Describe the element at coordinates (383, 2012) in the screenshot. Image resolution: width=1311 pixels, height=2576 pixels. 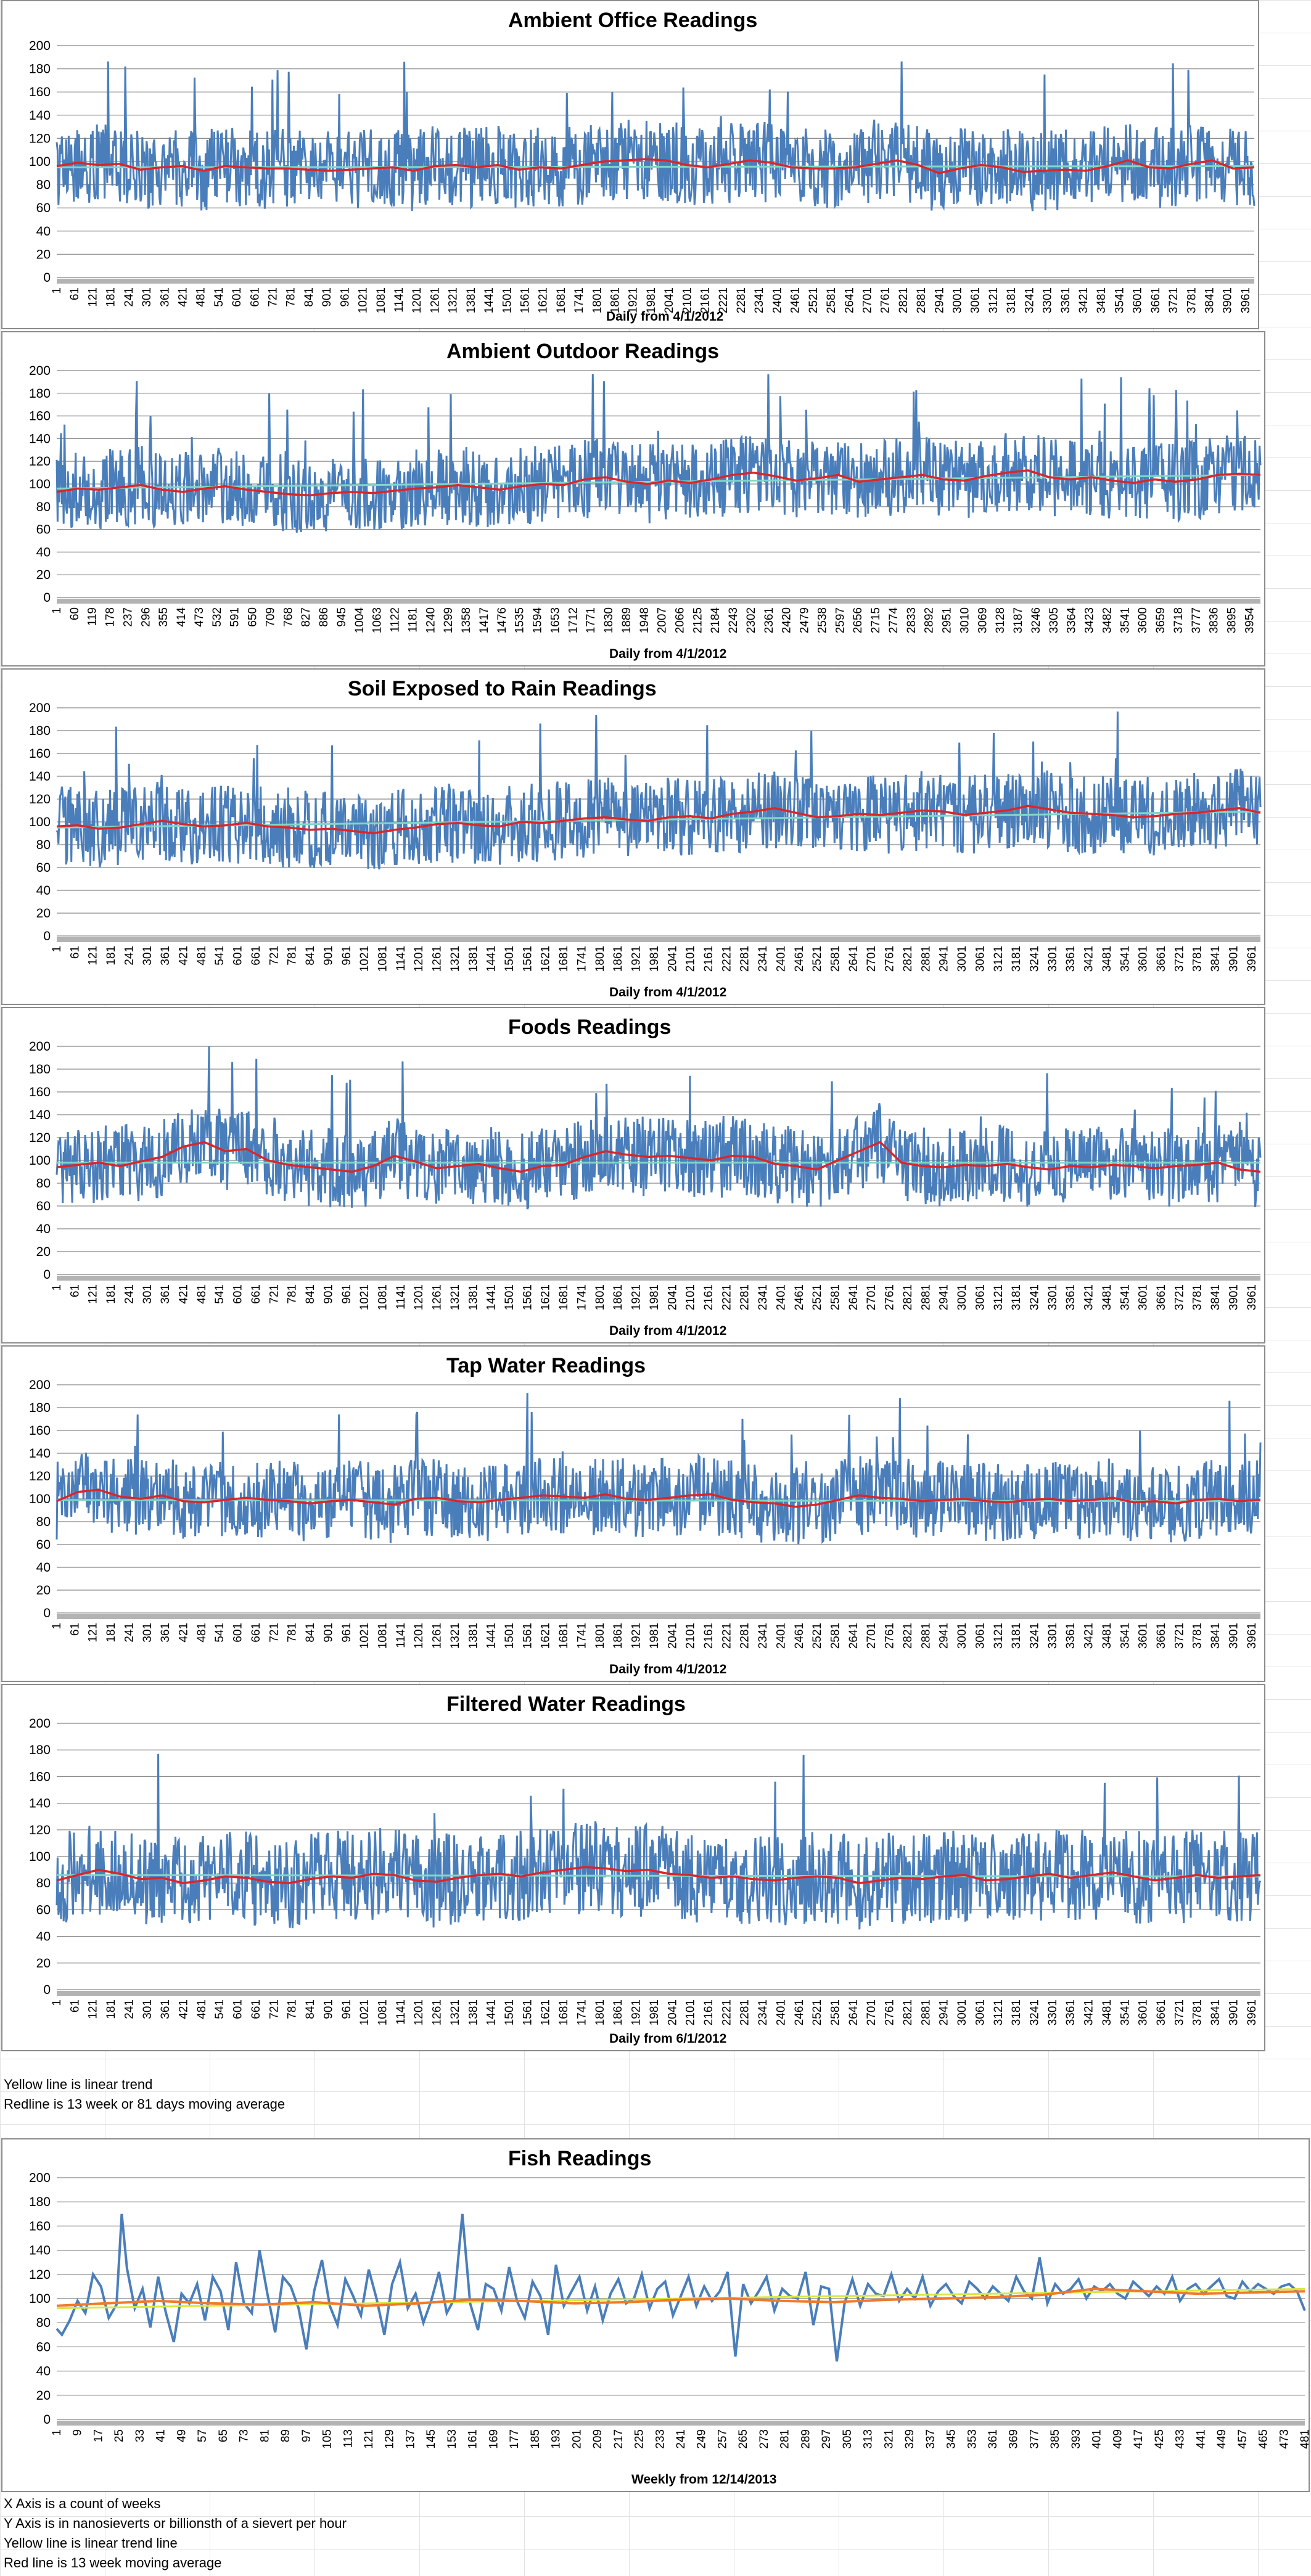
I see `x-tick-label: 1081` at that location.